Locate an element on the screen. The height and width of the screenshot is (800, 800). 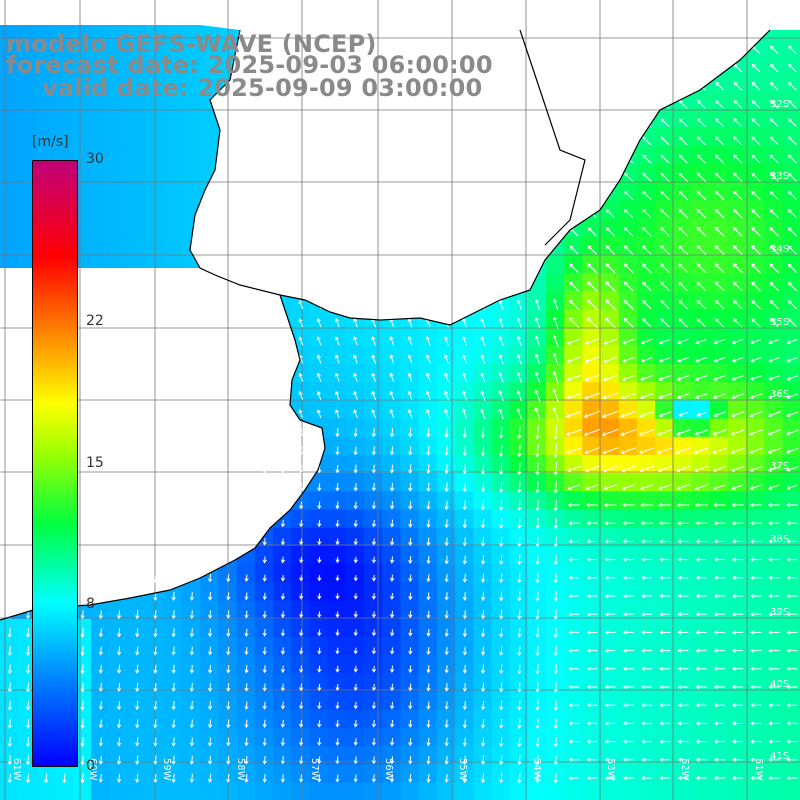
colorbar-tick-label: 30 is located at coordinates (95, 159).